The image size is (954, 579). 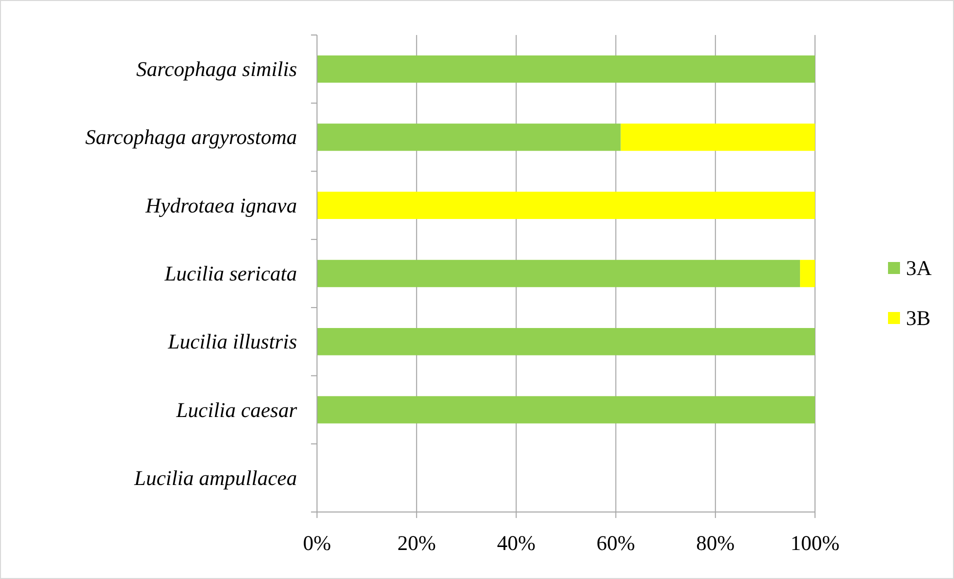 What do you see at coordinates (230, 274) in the screenshot?
I see `y-tick-label: Lucilia sericata` at bounding box center [230, 274].